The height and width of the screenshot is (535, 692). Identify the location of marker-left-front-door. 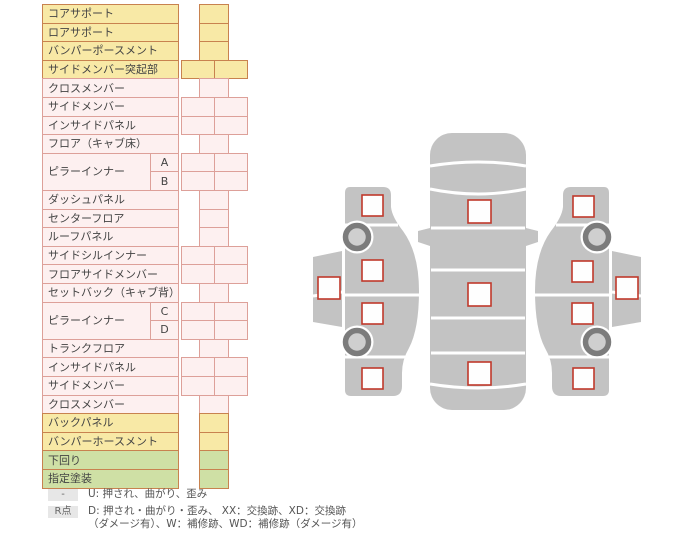
(372, 270).